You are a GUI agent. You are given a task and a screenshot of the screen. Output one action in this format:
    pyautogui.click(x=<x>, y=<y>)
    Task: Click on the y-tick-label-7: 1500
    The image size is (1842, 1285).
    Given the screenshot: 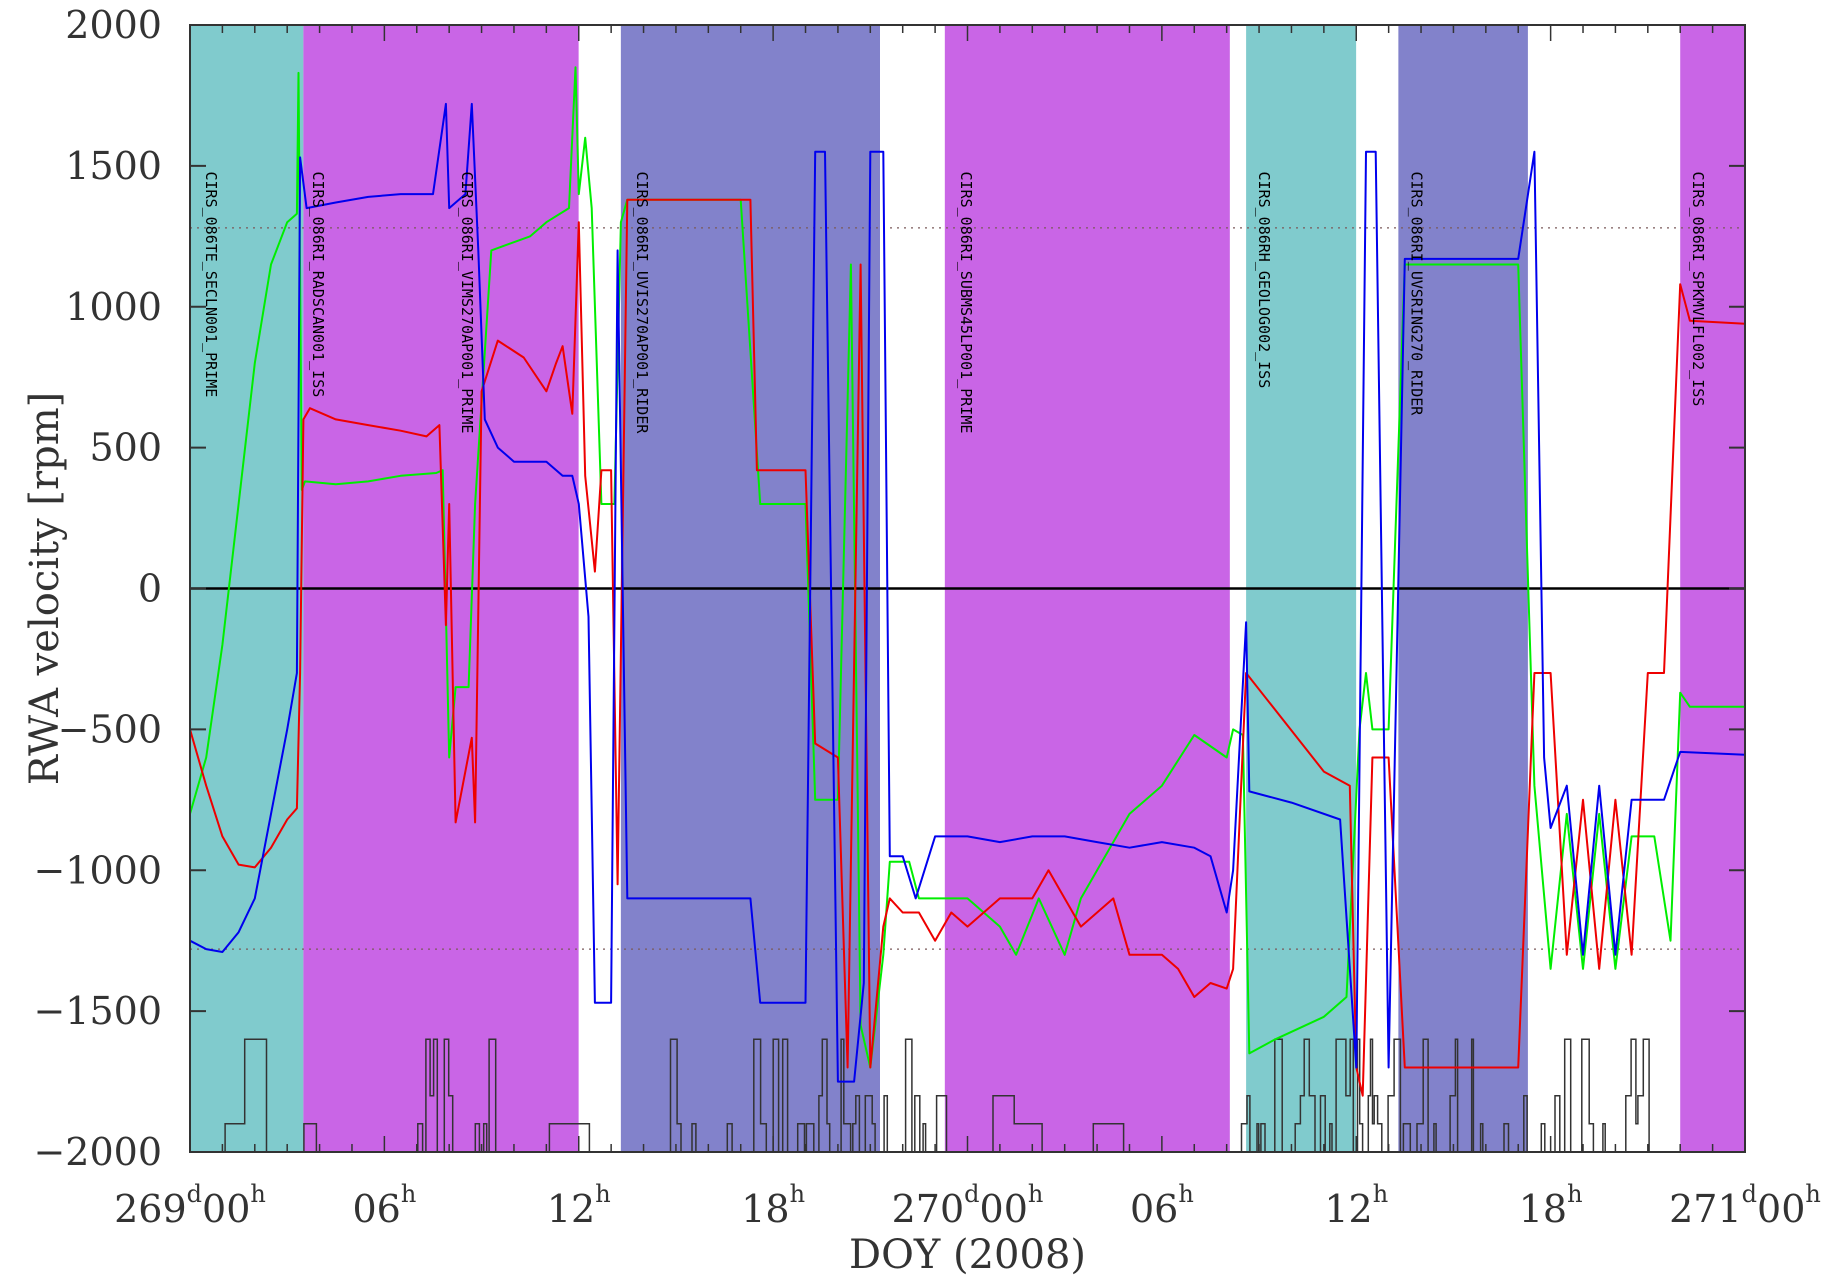 What is the action you would take?
    pyautogui.click(x=113, y=166)
    